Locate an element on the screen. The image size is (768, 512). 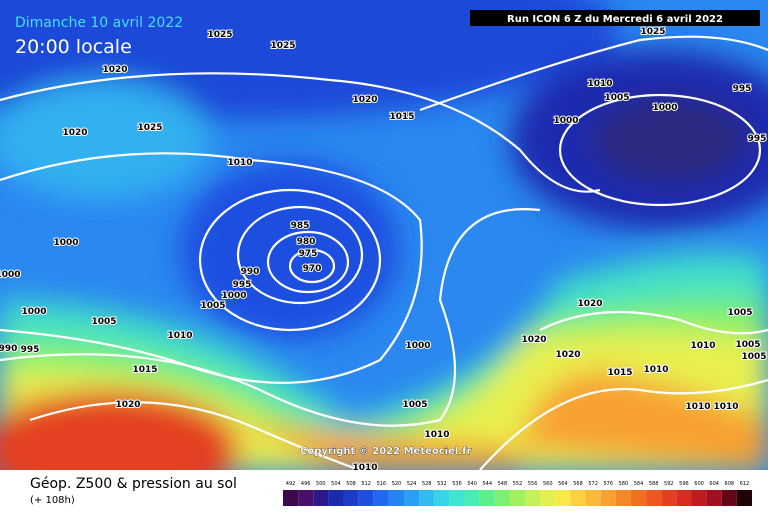
scale-label: 568 is located at coordinates (578, 484).